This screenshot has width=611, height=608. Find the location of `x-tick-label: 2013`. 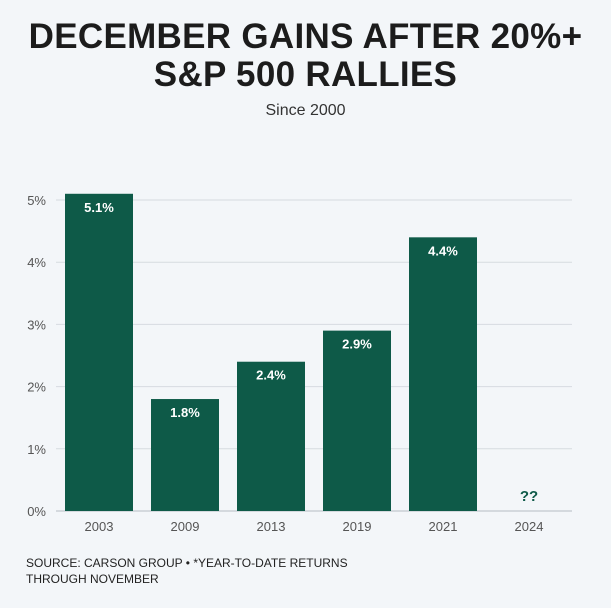

x-tick-label: 2013 is located at coordinates (271, 526).